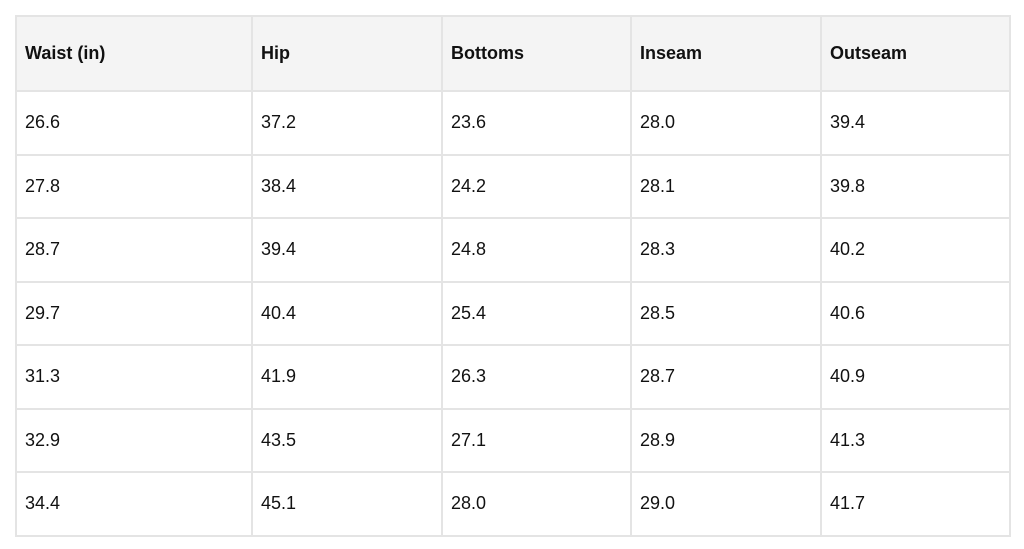 Image resolution: width=1024 pixels, height=549 pixels. What do you see at coordinates (726, 186) in the screenshot?
I see `table-cell: 28.1` at bounding box center [726, 186].